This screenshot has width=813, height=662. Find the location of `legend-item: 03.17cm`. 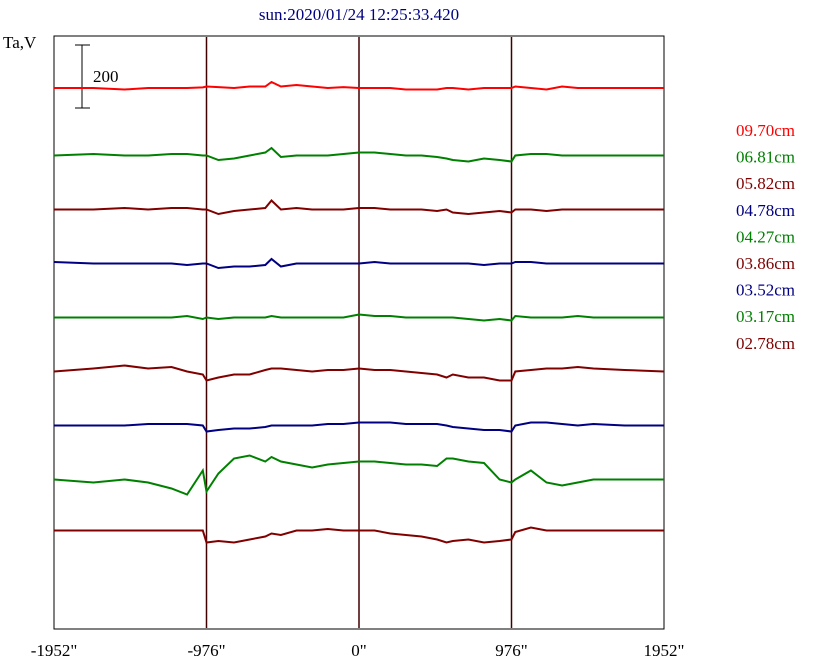

legend-item: 03.17cm is located at coordinates (765, 316).